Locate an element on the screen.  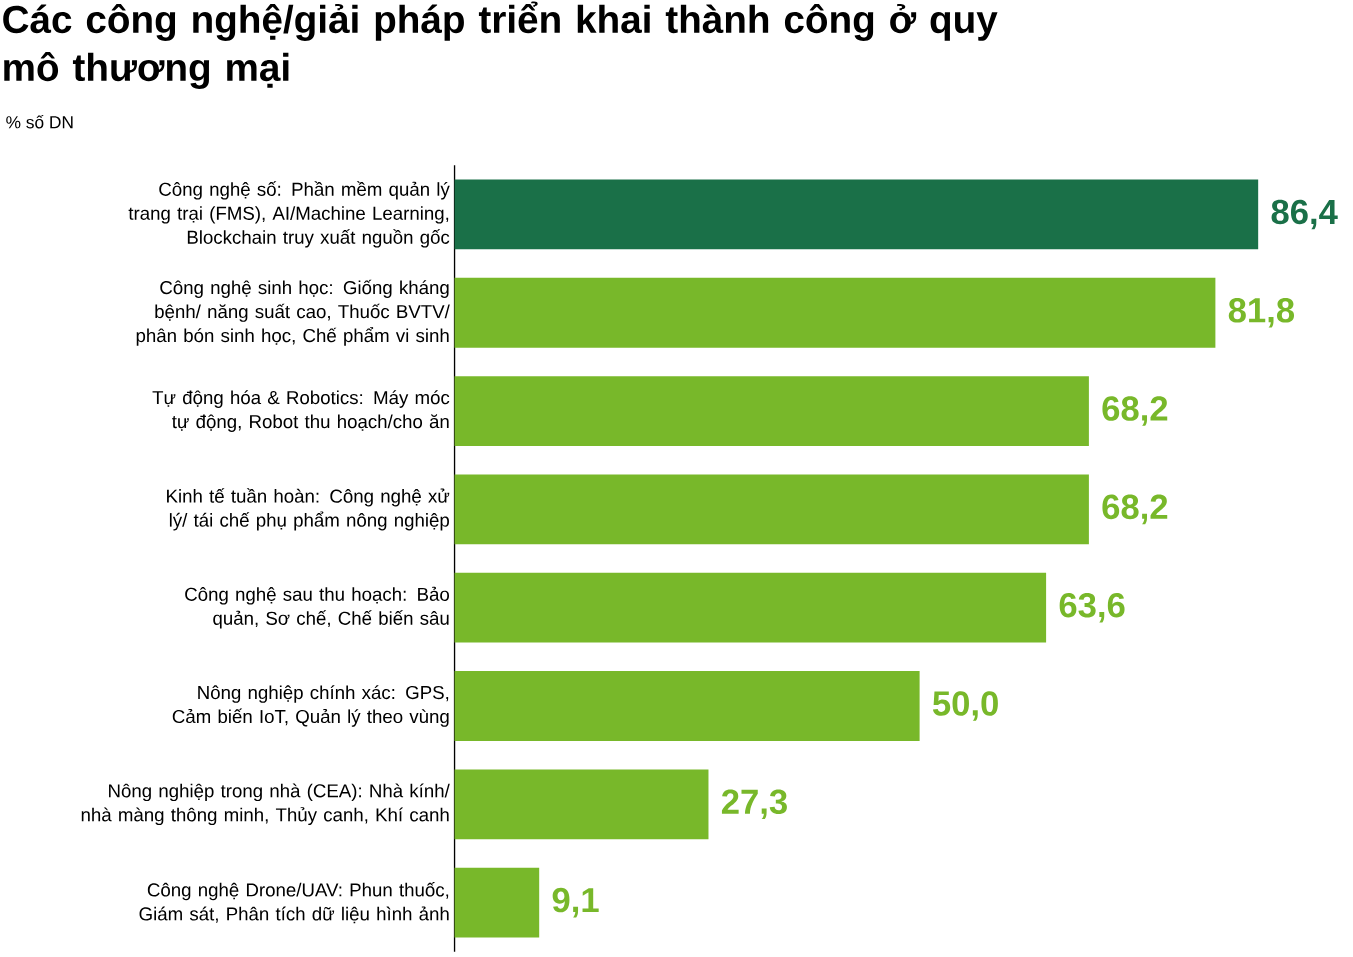
y-tick-label: Công nghệ Drone/UAV: Phun thuốc, Giám sát, Phân tích dữ liệu hình ảnh is located at coordinates (294, 902).